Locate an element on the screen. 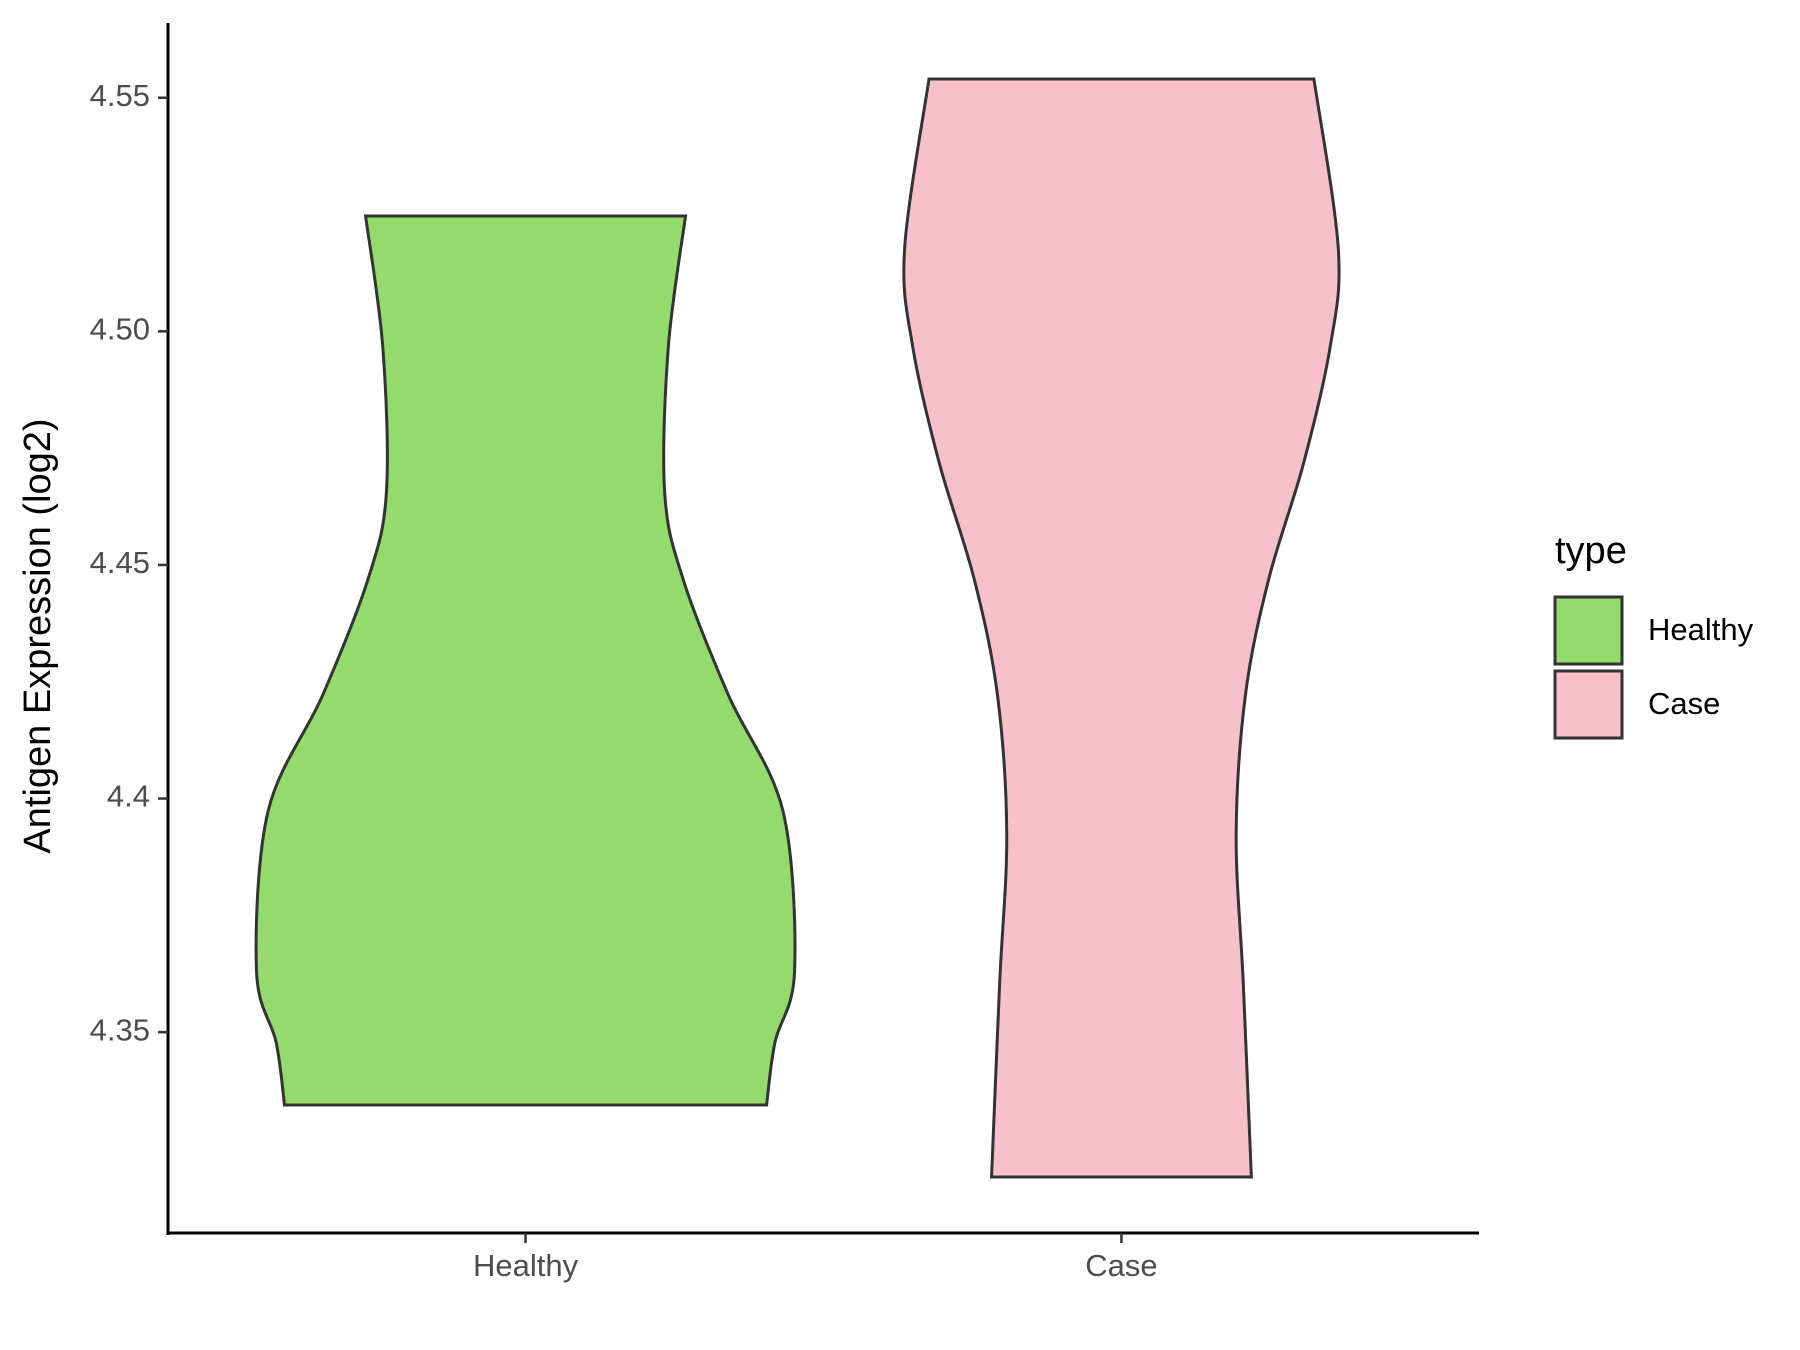  y-tick-label: 4.35 is located at coordinates (120, 1029).